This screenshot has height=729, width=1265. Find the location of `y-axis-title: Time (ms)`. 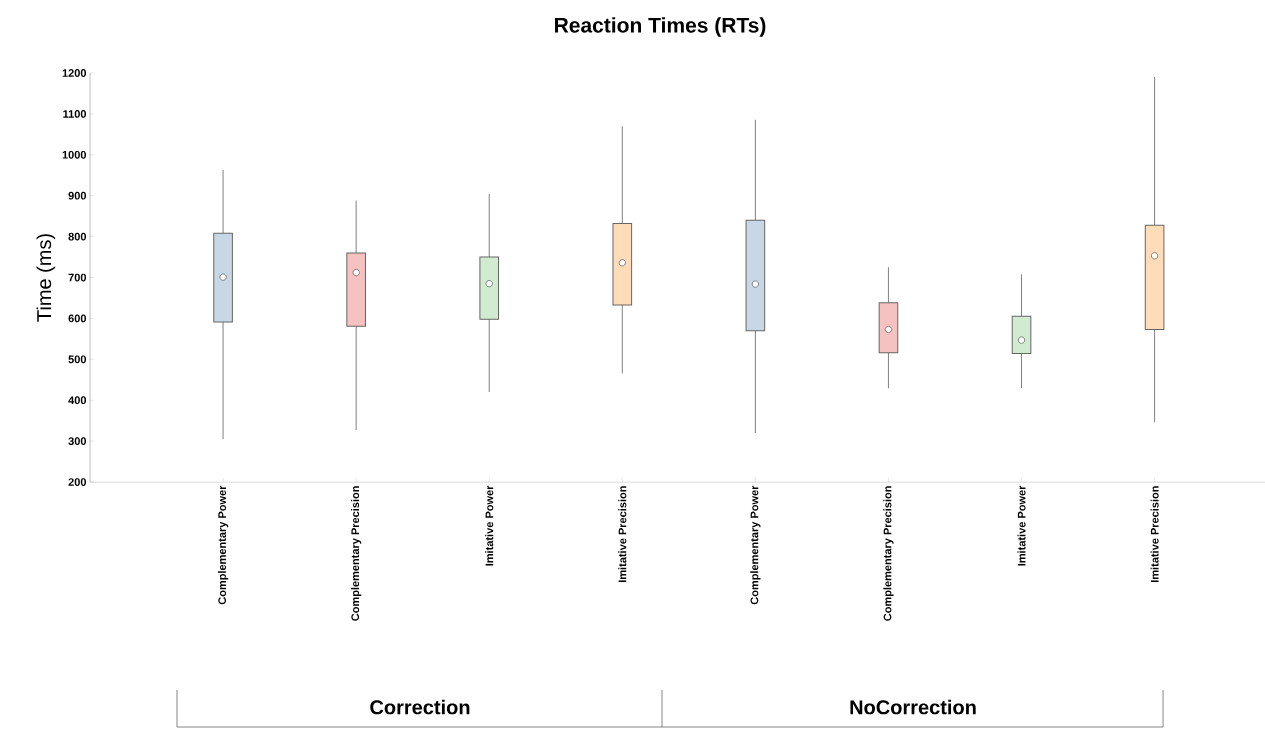

y-axis-title: Time (ms) is located at coordinates (46, 278).